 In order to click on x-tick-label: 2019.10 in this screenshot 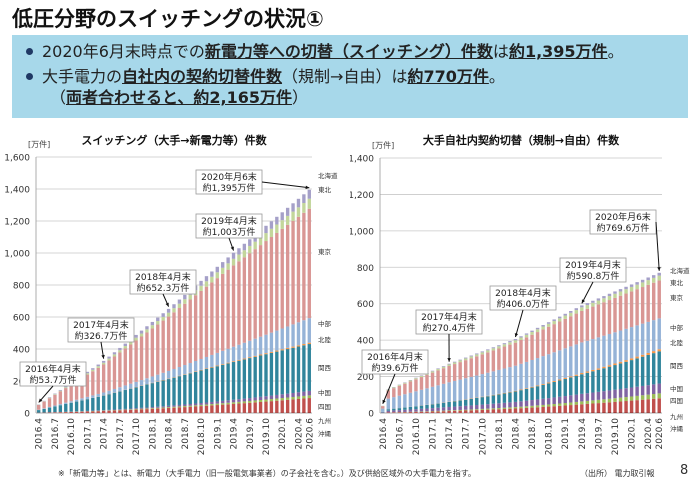, I will do `click(616, 436)`.